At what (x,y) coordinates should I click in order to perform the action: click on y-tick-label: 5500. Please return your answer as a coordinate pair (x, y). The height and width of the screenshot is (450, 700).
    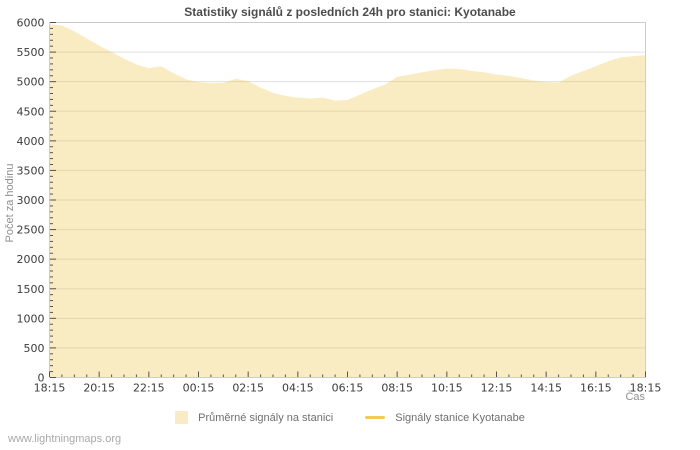
    Looking at the image, I should click on (31, 52).